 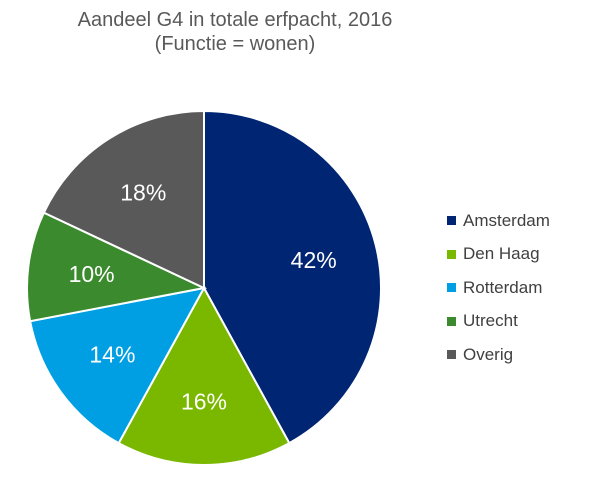 I want to click on legend-item-overig: Overig, so click(x=498, y=355).